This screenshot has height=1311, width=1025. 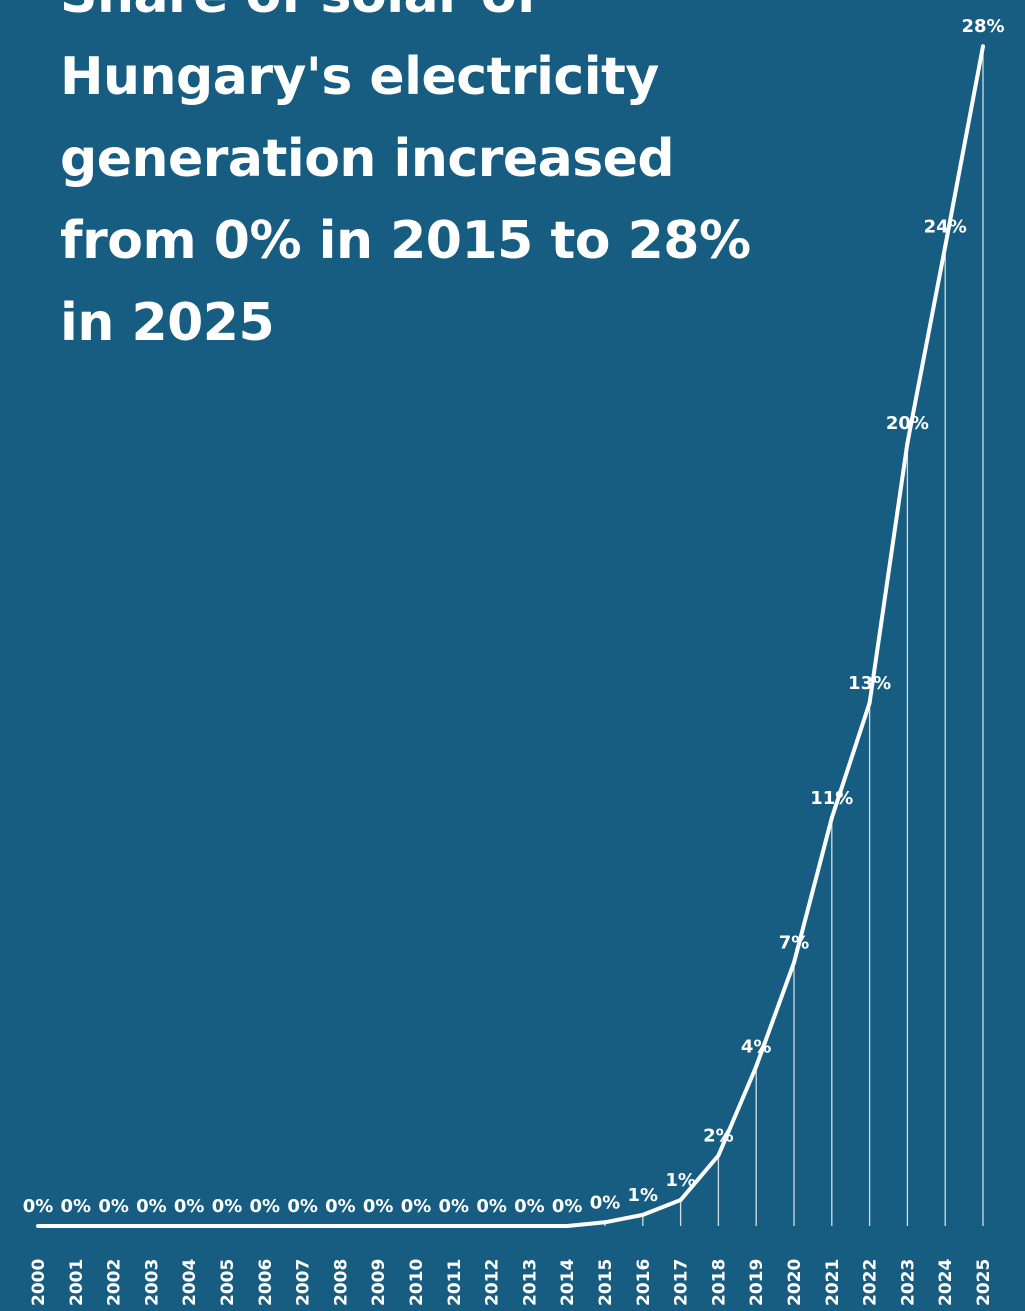 I want to click on data-label-2020: 7%, so click(x=794, y=943).